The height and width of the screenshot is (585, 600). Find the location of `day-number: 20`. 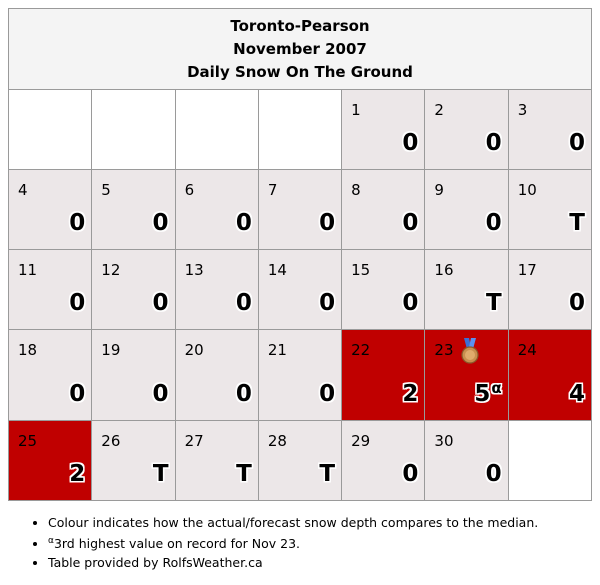

day-number: 20 is located at coordinates (194, 350).